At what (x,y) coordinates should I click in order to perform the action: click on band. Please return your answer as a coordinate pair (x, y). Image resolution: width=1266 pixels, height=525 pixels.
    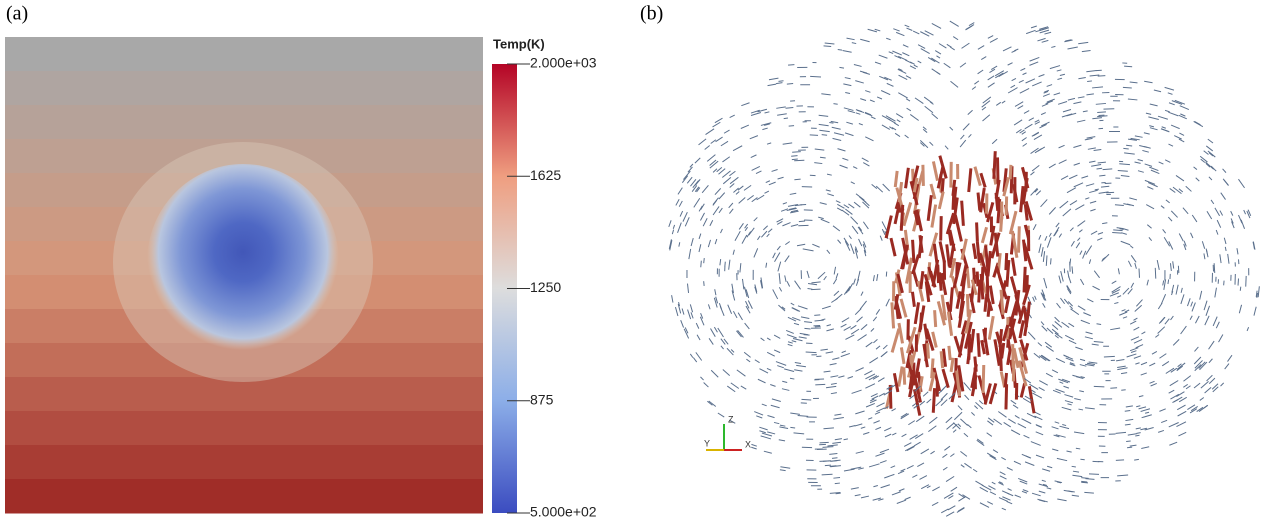
    Looking at the image, I should click on (244, 88).